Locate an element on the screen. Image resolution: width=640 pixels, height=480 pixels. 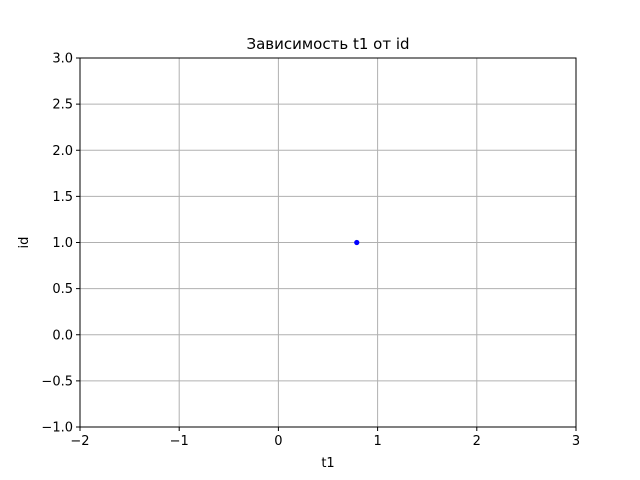
data-point is located at coordinates (357, 242).